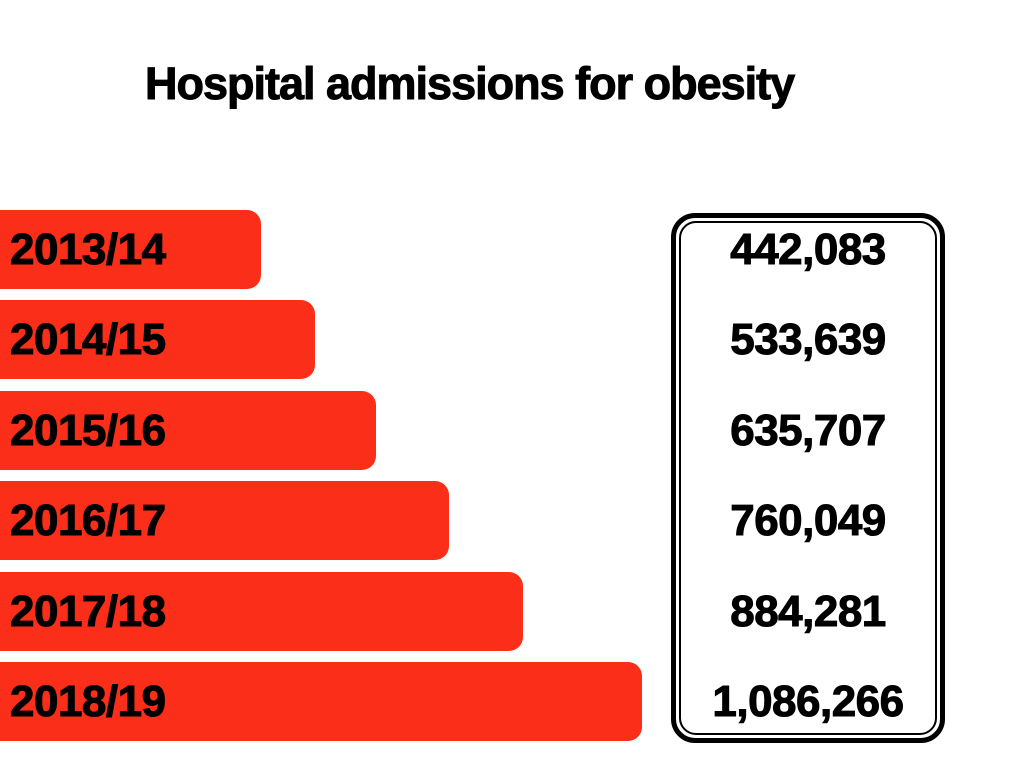 The width and height of the screenshot is (1024, 768). Describe the element at coordinates (808, 520) in the screenshot. I see `bar-value-label: 760,049` at that location.